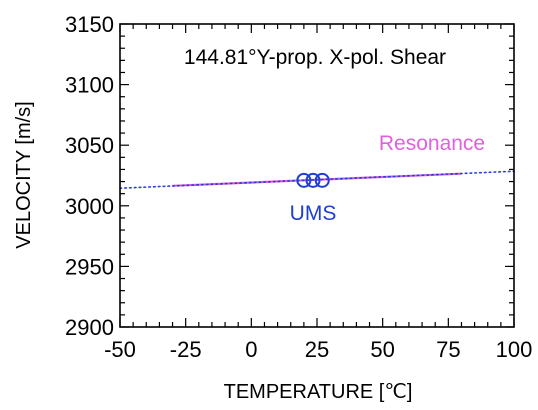 This screenshot has height=410, width=538. What do you see at coordinates (318, 392) in the screenshot?
I see `x-axis-title: TEMPERATURE [℃]` at bounding box center [318, 392].